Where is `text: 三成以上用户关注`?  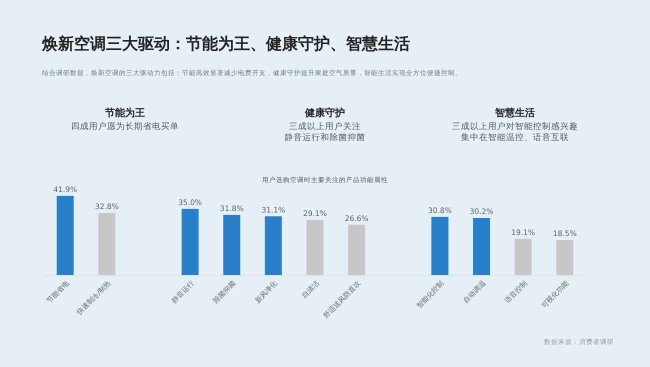
text: 三成以上用户关注 is located at coordinates (325, 127).